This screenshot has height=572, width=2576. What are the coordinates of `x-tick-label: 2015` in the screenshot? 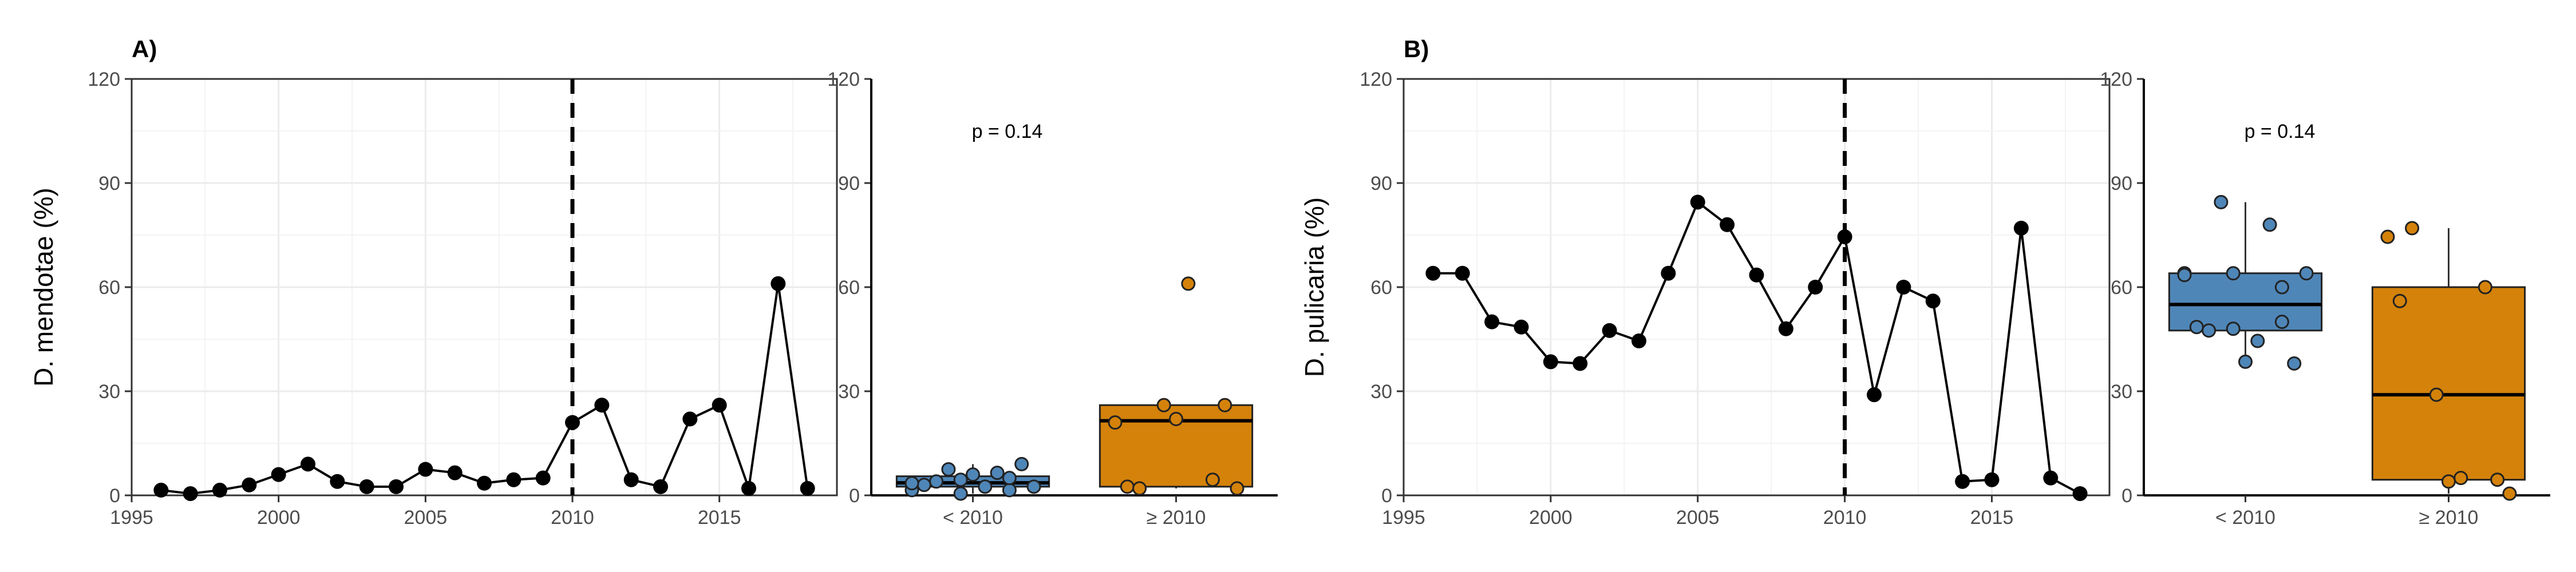 It's located at (719, 518).